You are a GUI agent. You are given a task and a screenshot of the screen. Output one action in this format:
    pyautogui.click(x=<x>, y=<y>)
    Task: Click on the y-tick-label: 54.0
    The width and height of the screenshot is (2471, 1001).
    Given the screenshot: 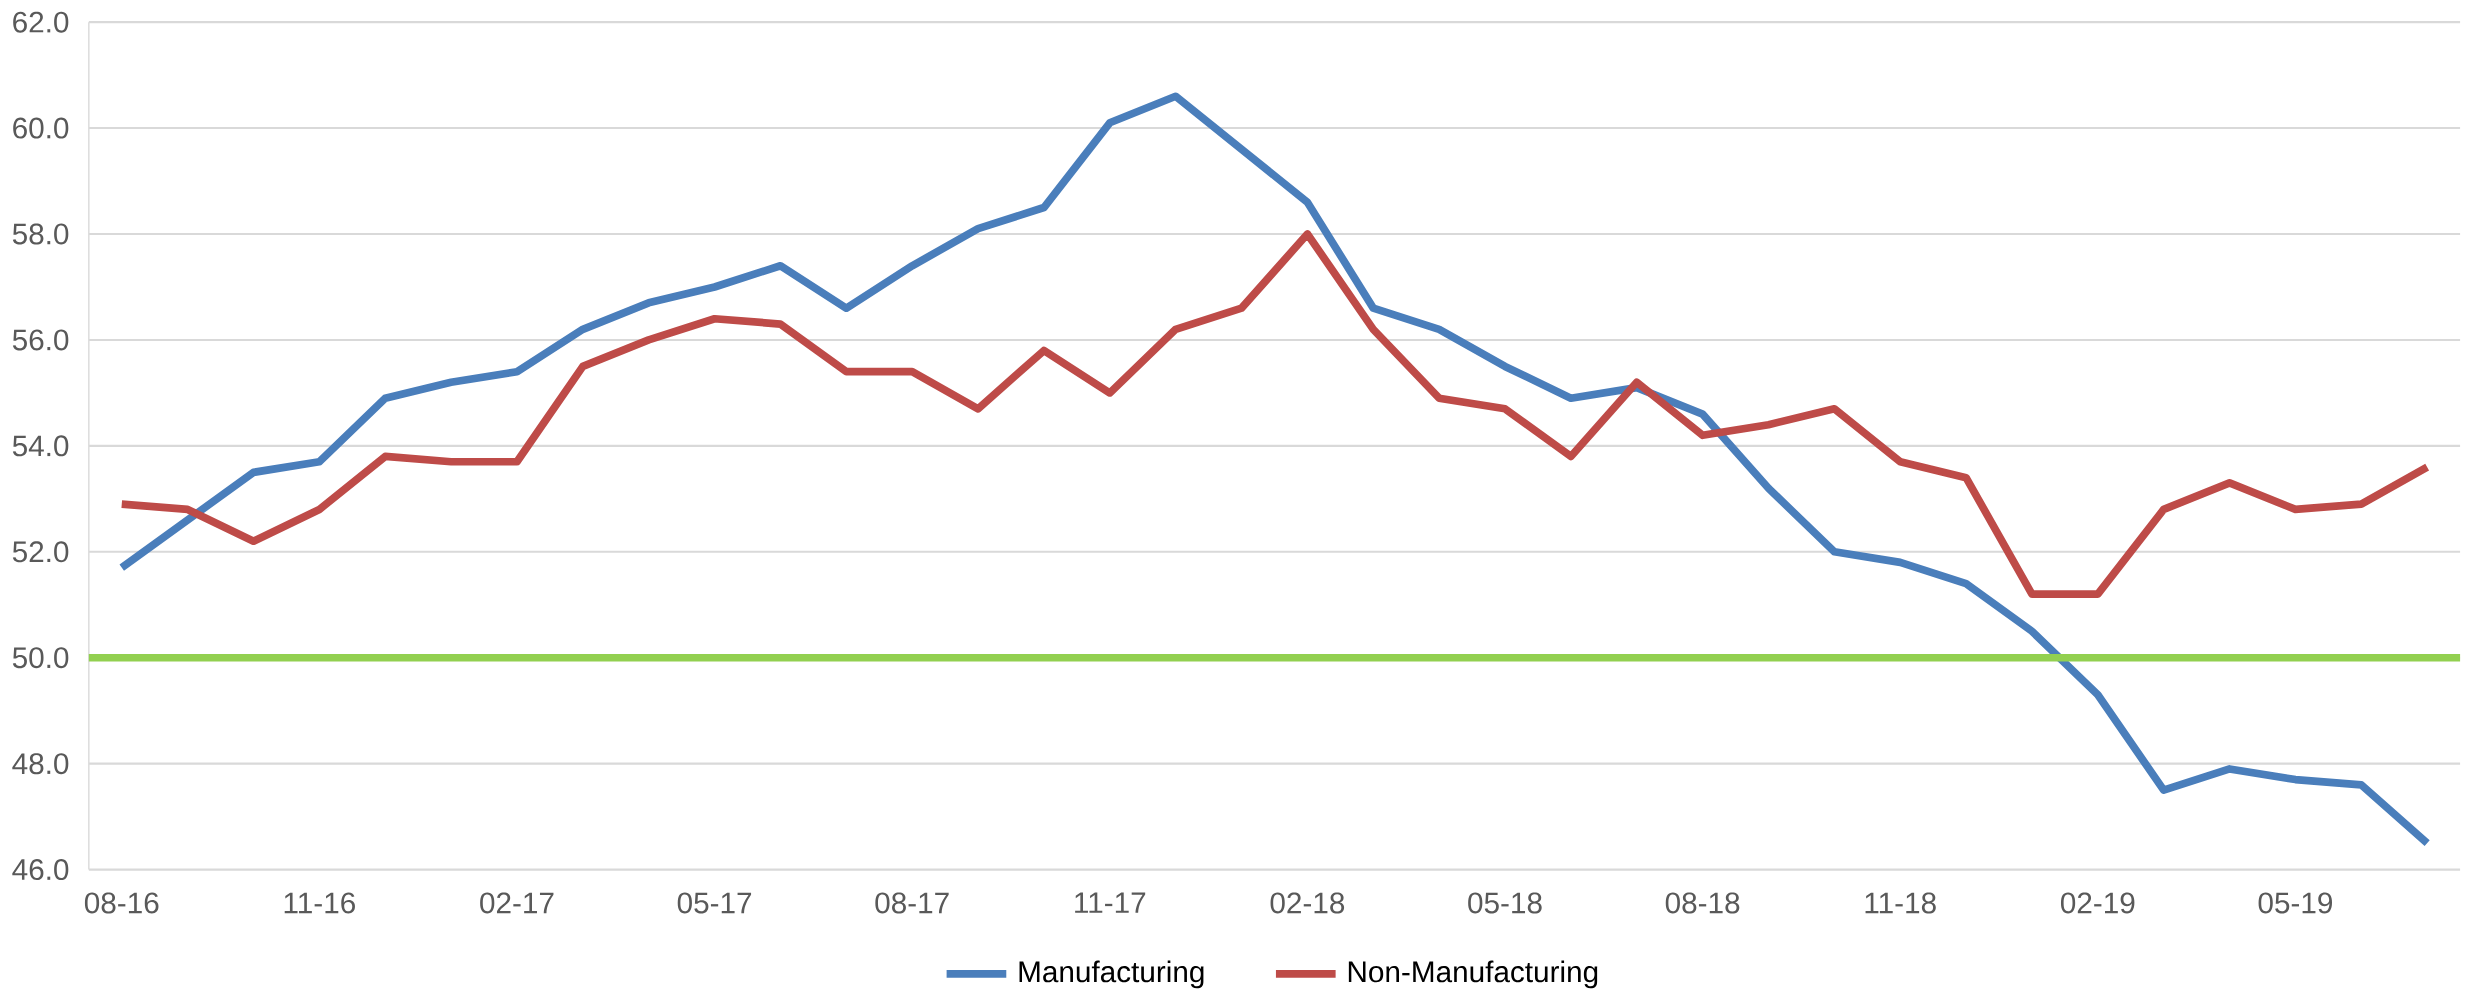 What is the action you would take?
    pyautogui.click(x=40, y=446)
    